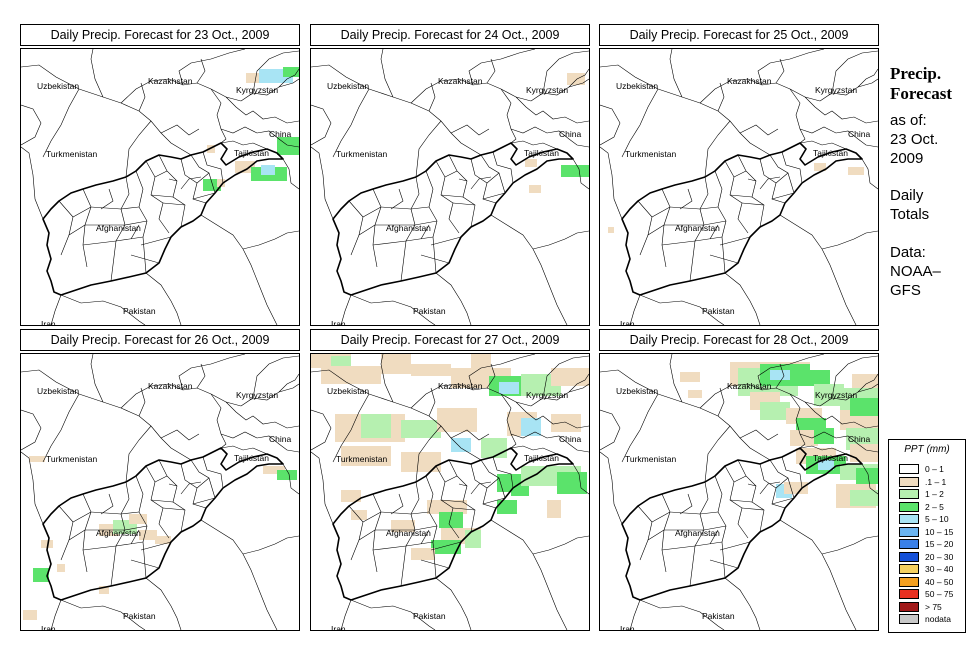 This screenshot has width=975, height=646. Describe the element at coordinates (916, 73) in the screenshot. I see `side-title-line1: Precip.` at that location.